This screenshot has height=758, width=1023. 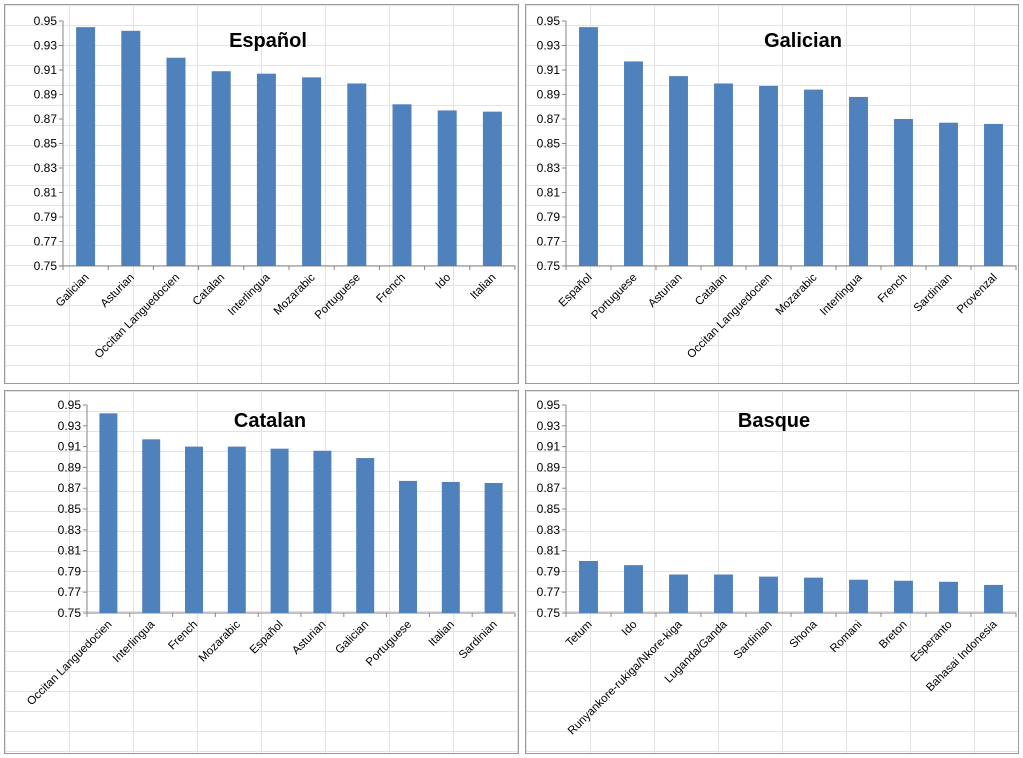 I want to click on x-category-label: Esperanto, so click(x=932, y=642).